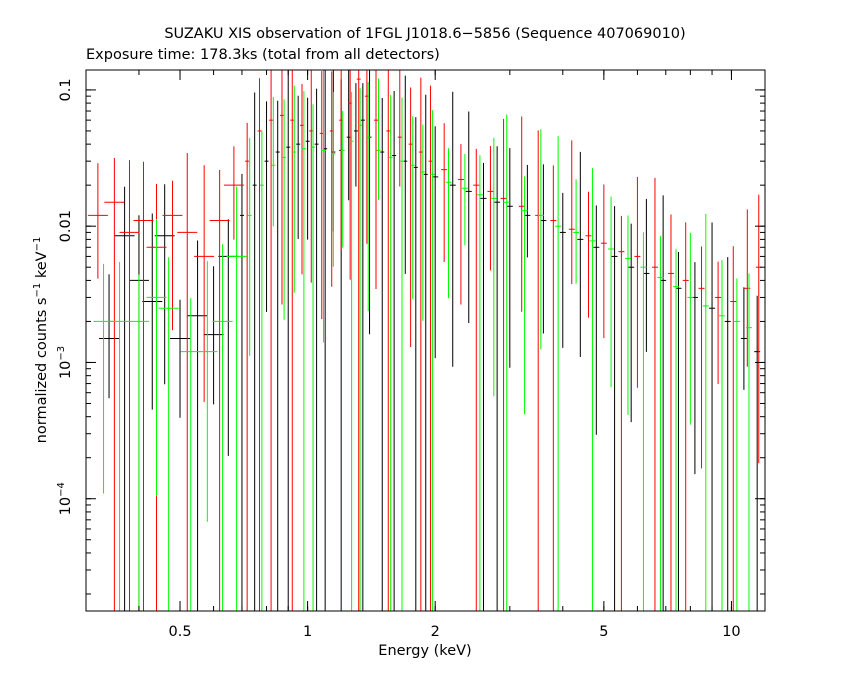  I want to click on x-tick-label: 0.5, so click(179, 632).